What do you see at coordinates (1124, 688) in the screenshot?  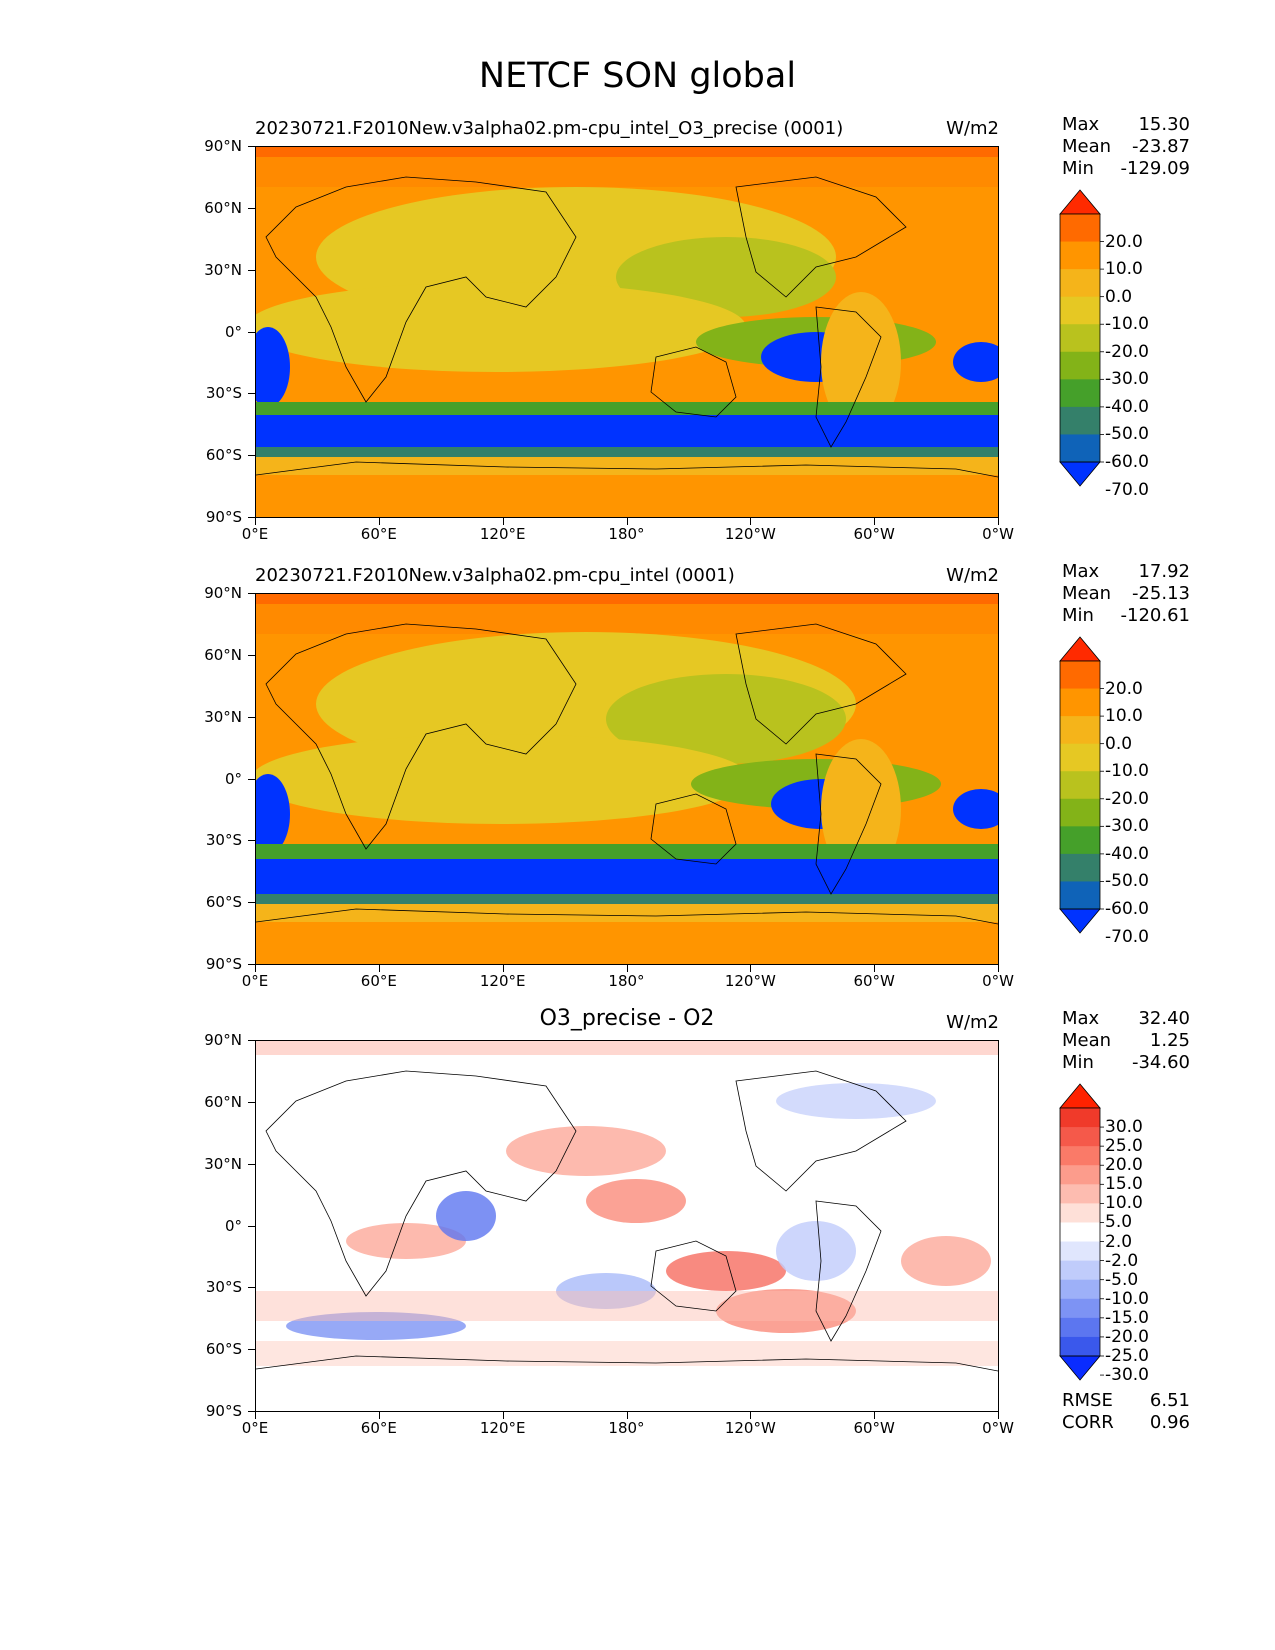 I see `colorbar-tick-label: 20.0` at bounding box center [1124, 688].